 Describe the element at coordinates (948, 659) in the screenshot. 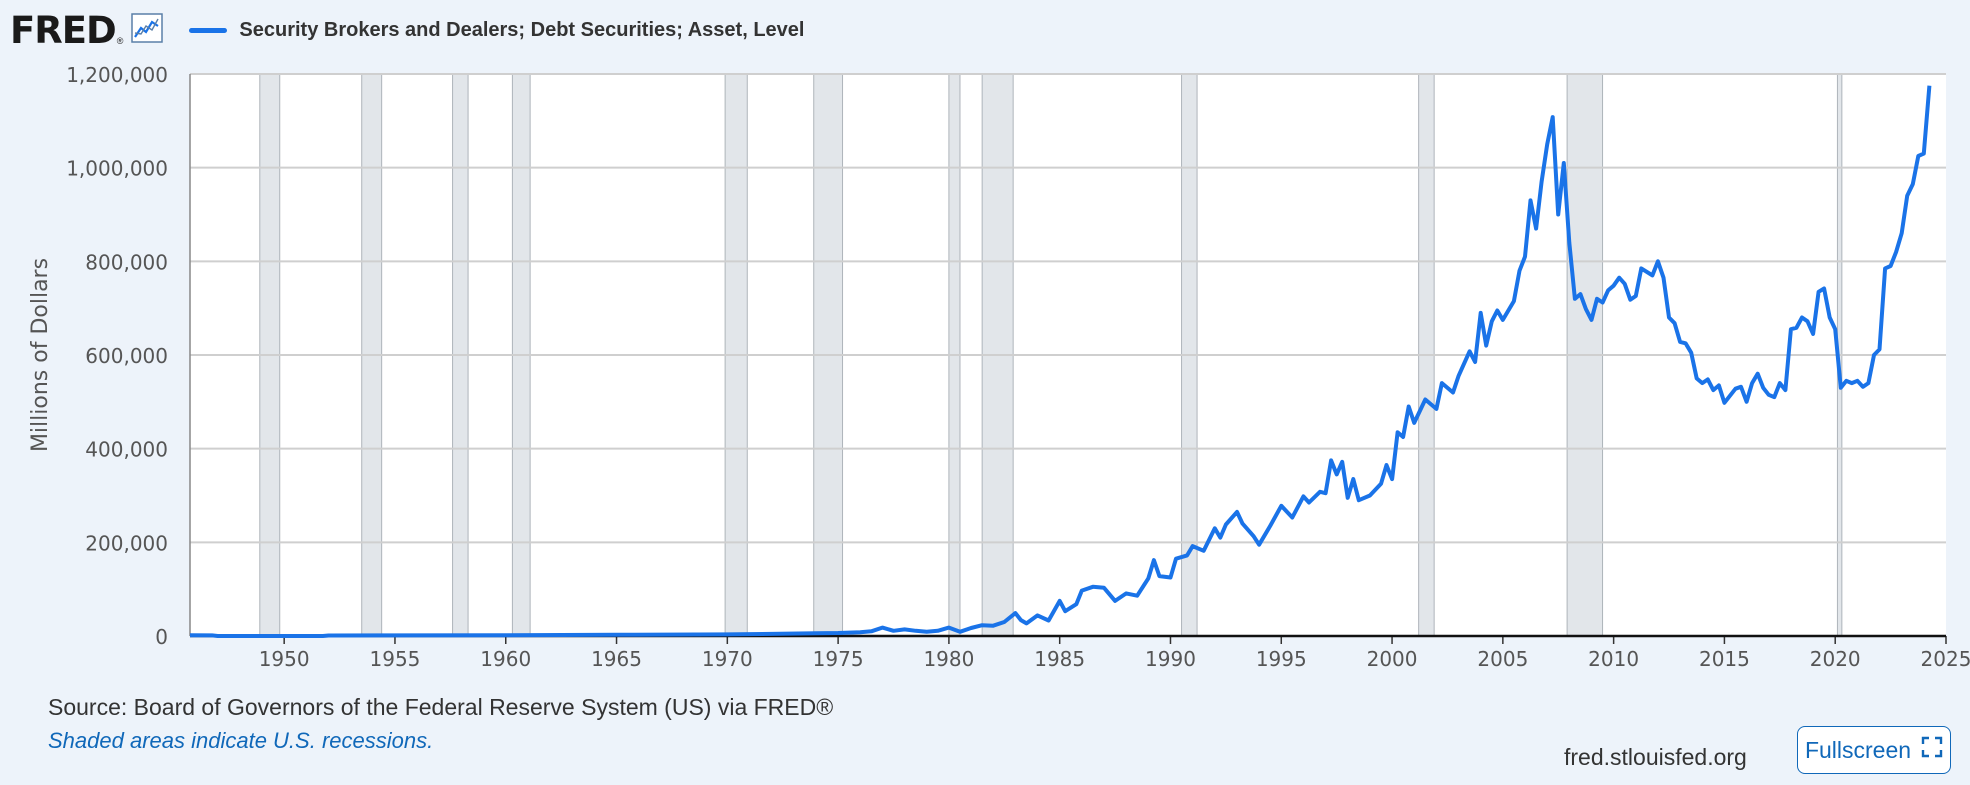

I see `x-tick-label: 1980` at that location.